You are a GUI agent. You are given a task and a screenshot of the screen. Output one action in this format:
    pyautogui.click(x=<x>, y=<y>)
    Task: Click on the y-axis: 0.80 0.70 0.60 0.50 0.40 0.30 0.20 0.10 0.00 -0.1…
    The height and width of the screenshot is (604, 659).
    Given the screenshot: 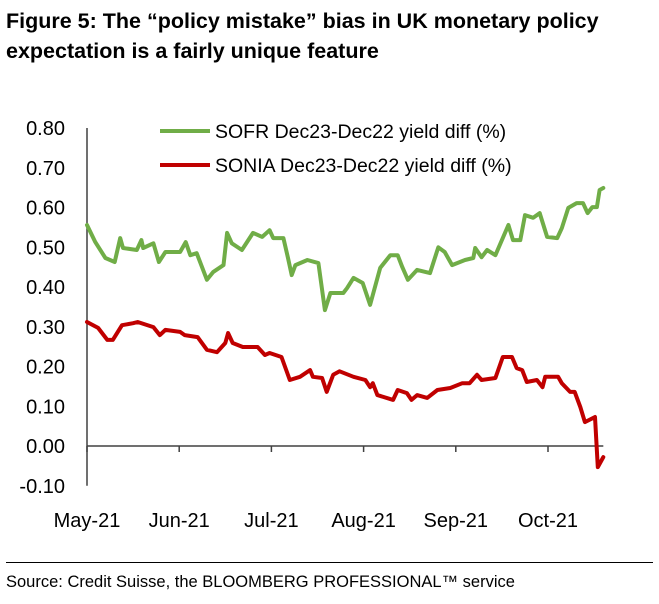 What is the action you would take?
    pyautogui.click(x=53, y=308)
    